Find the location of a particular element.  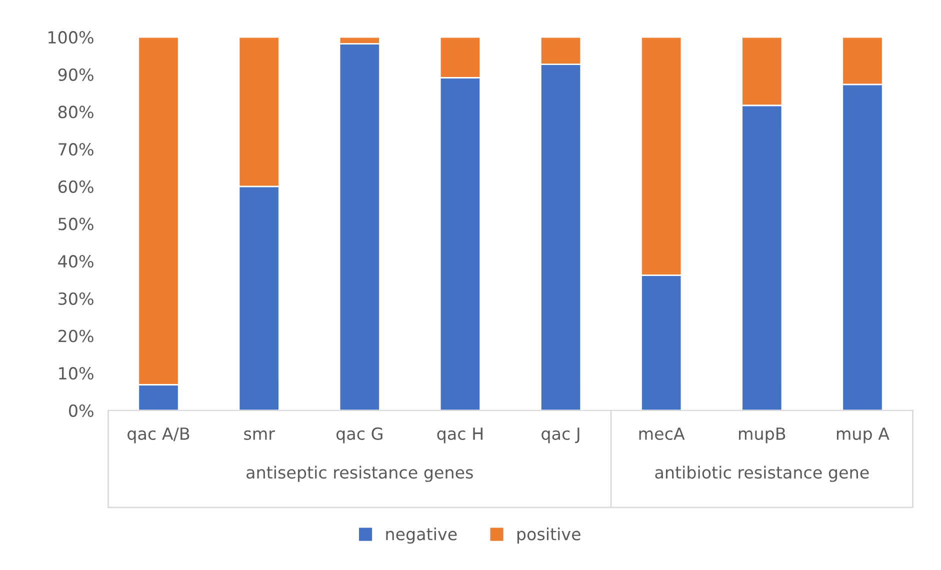

x-tick-label: mecA is located at coordinates (662, 434).